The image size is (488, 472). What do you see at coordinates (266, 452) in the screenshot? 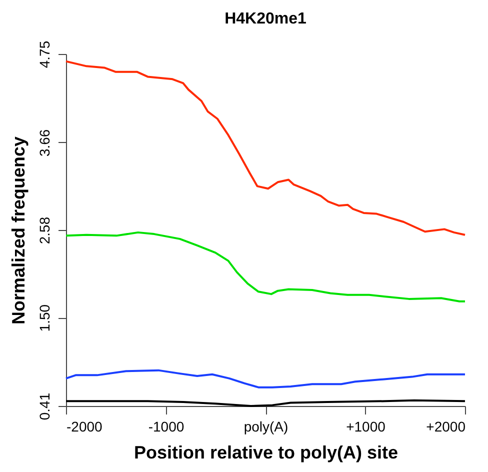
I see `x-axis-title: Position relative to poly(A) site` at bounding box center [266, 452].